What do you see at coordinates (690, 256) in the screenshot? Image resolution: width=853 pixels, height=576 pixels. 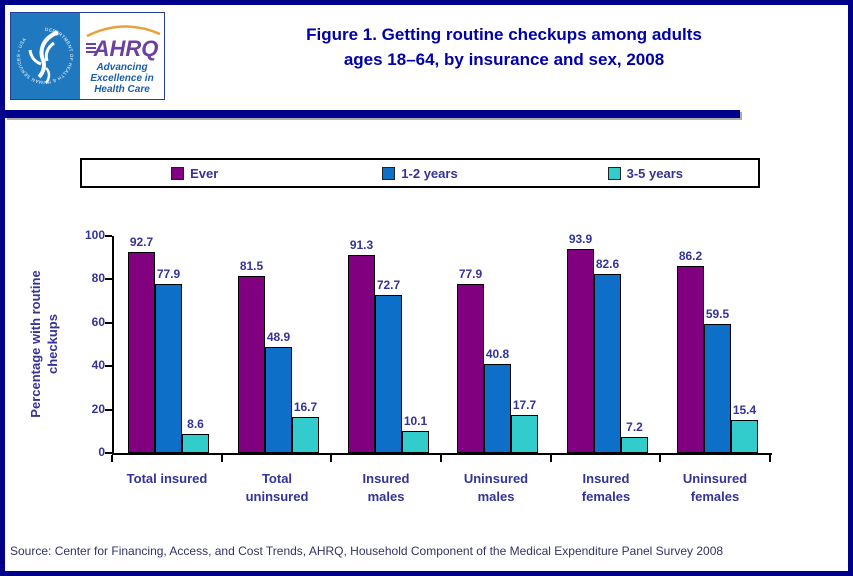 I see `bar-value-label: 86.2` at bounding box center [690, 256].